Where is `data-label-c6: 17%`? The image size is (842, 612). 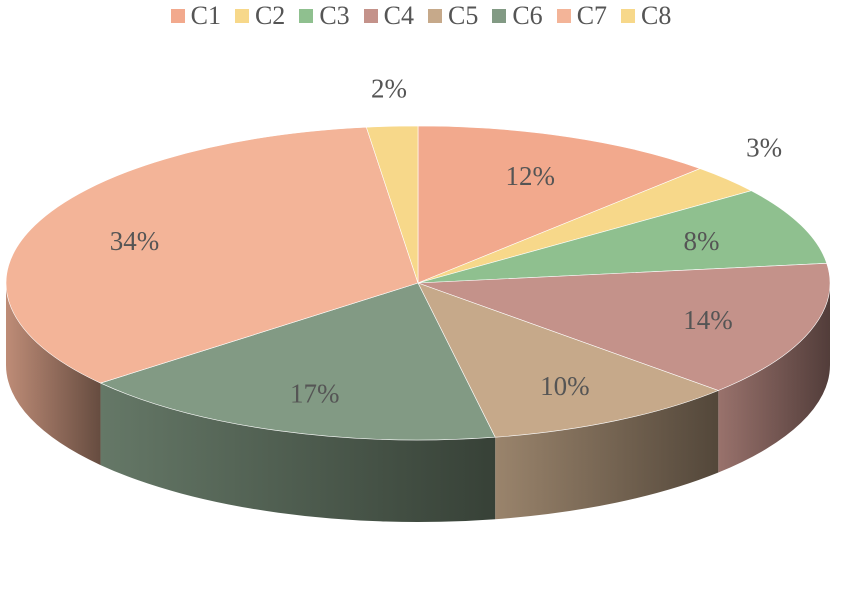
data-label-c6: 17% is located at coordinates (315, 393).